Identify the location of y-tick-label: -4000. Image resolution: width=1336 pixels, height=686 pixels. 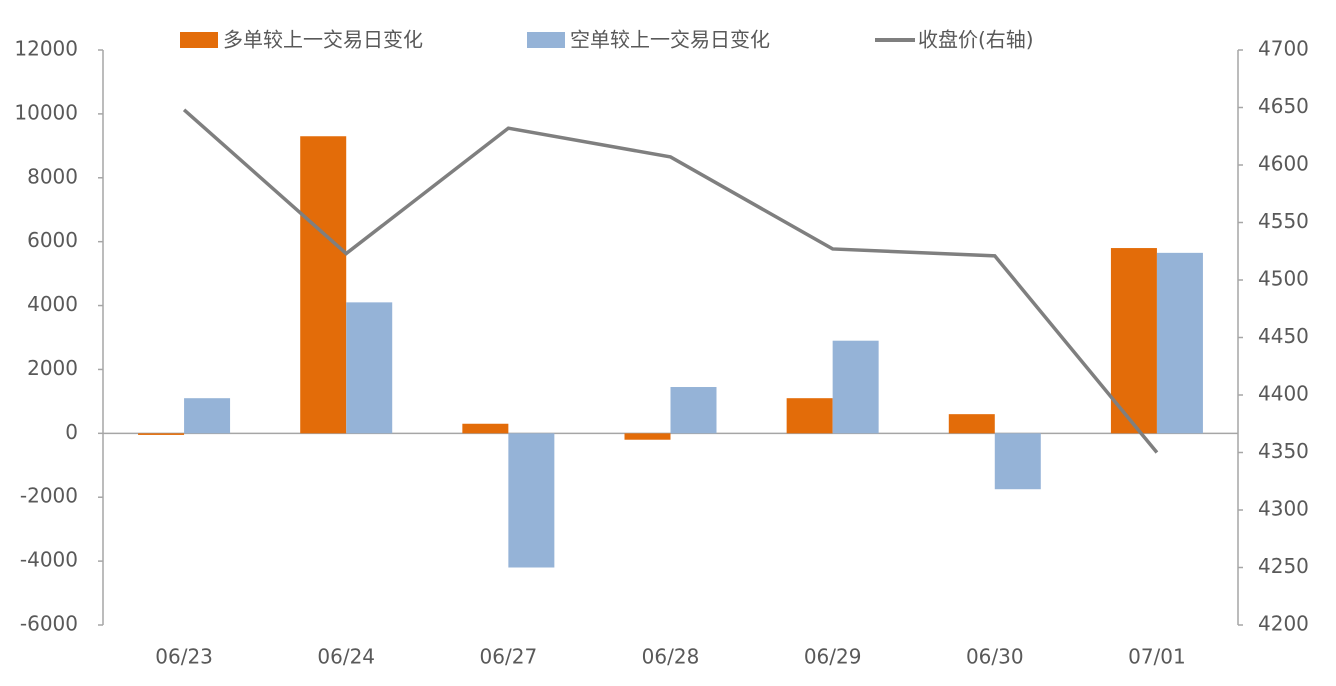
(49, 560).